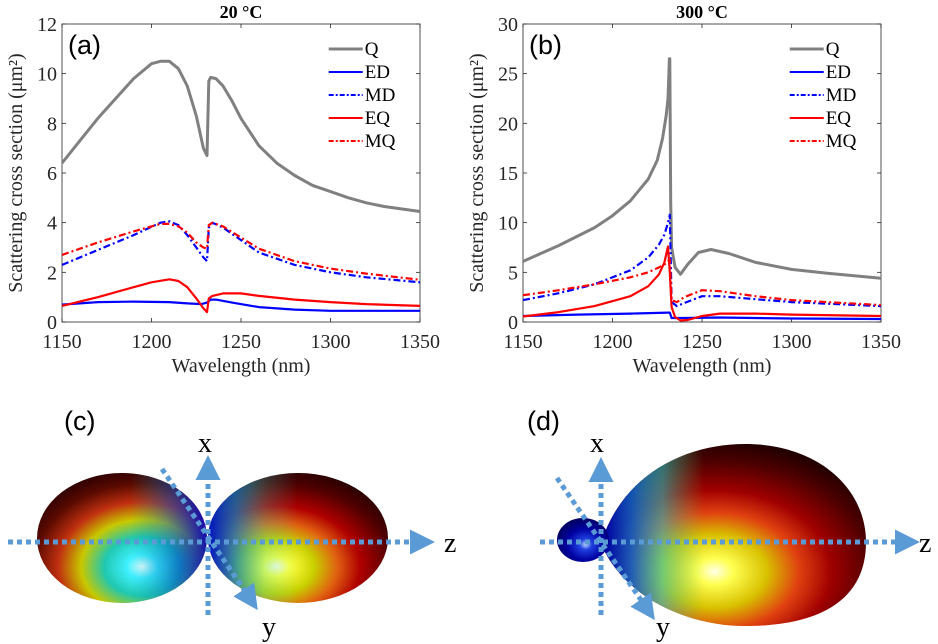  What do you see at coordinates (84, 45) in the screenshot?
I see `panel-label: (a)` at bounding box center [84, 45].